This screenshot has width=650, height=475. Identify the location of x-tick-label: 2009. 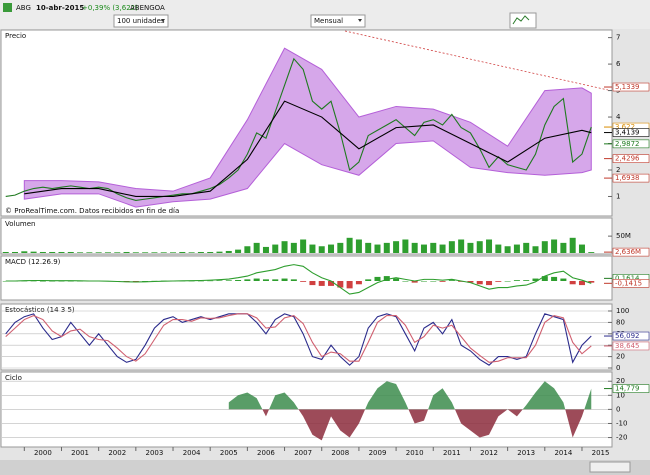
(378, 453).